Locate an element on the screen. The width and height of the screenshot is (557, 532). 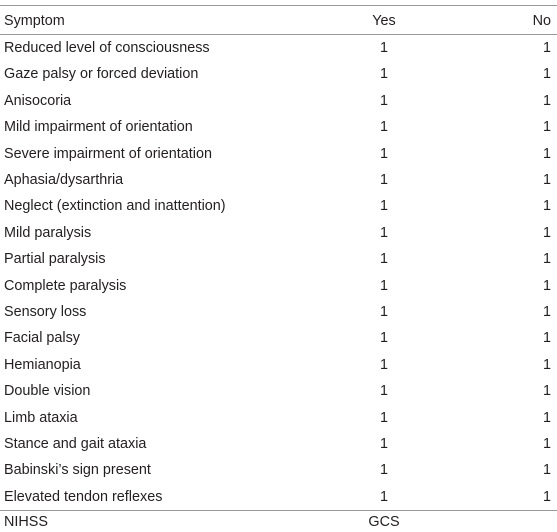
cell-symptom: Stance and gait ataxia is located at coordinates (75, 444).